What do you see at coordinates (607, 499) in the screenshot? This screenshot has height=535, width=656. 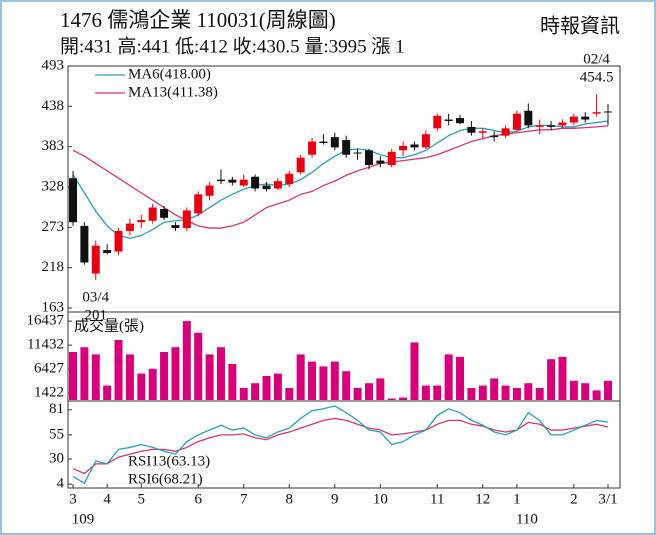 I see `x-tick-label: 3/1` at bounding box center [607, 499].